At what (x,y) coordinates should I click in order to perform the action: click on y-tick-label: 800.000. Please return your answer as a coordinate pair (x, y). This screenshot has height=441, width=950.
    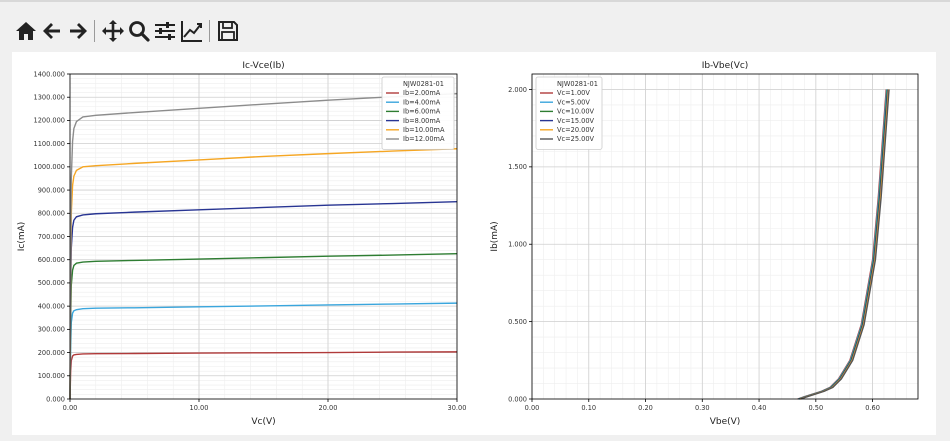
    Looking at the image, I should click on (51, 214).